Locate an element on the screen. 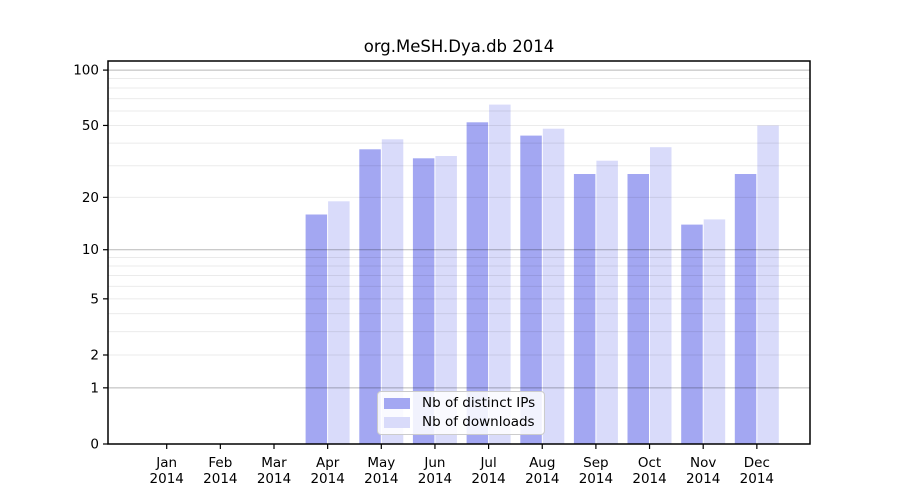 Image resolution: width=900 pixels, height=500 pixels. x-tick-label-month: May is located at coordinates (381, 463).